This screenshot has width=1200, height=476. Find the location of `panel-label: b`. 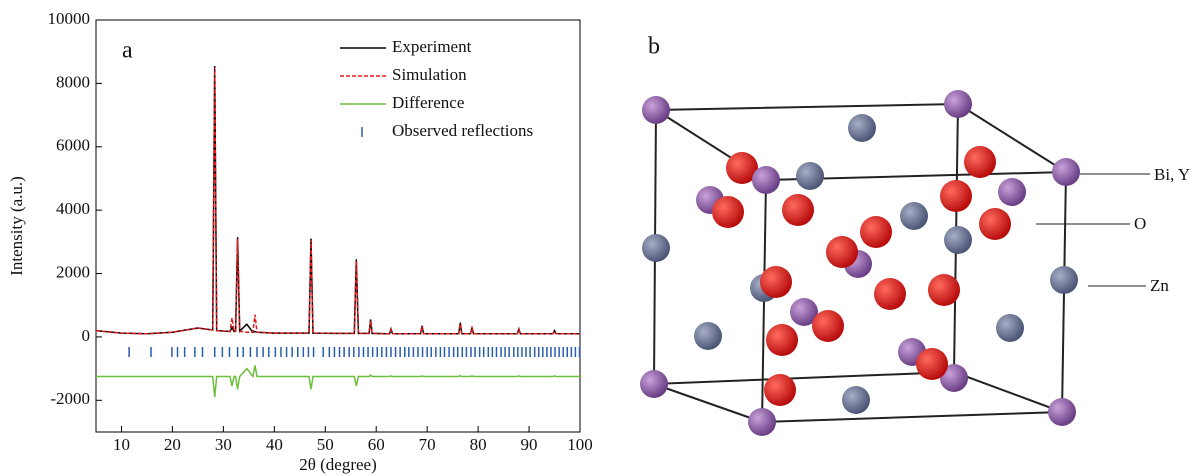

panel-label: b is located at coordinates (654, 47).